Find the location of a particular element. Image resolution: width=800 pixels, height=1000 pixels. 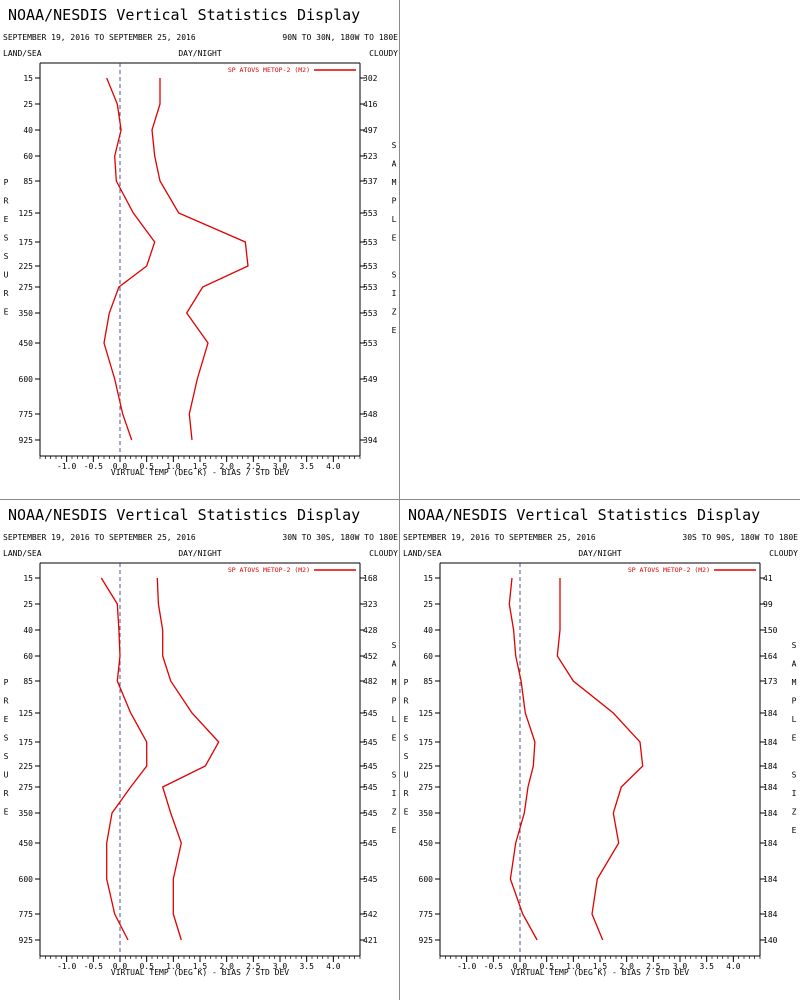

vertical-divider is located at coordinates (399, 500).